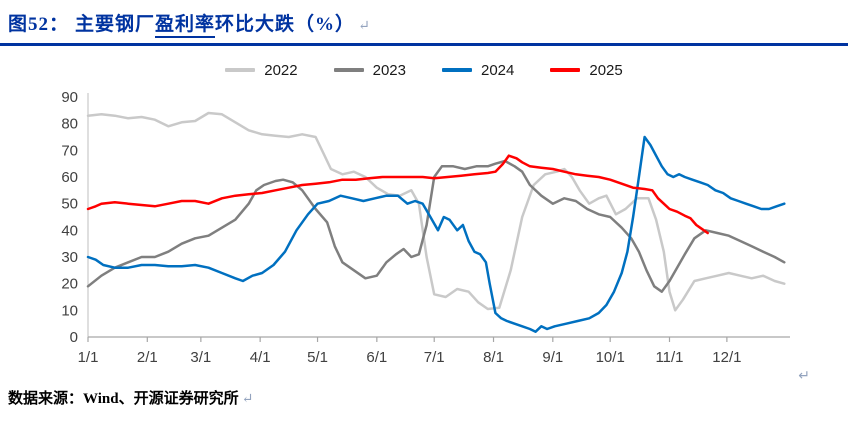  What do you see at coordinates (74, 337) in the screenshot?
I see `y-tick-label: 0` at bounding box center [74, 337].